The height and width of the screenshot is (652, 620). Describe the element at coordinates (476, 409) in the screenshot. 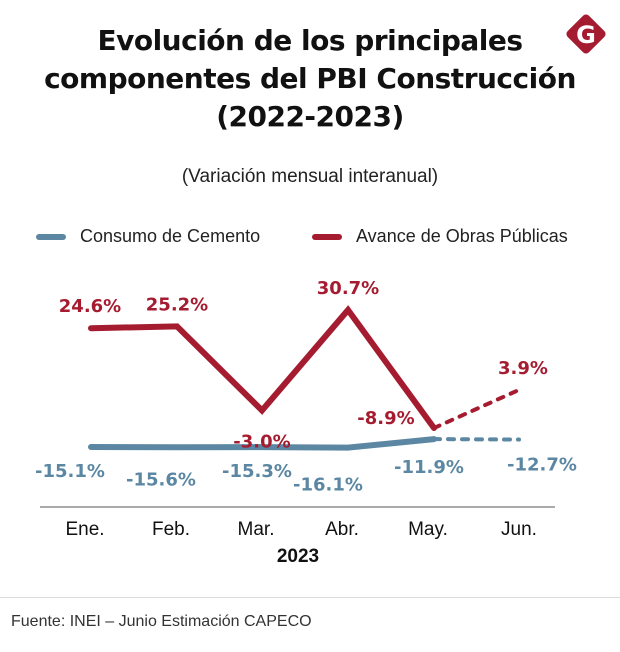

I see `series-projection-obras` at that location.